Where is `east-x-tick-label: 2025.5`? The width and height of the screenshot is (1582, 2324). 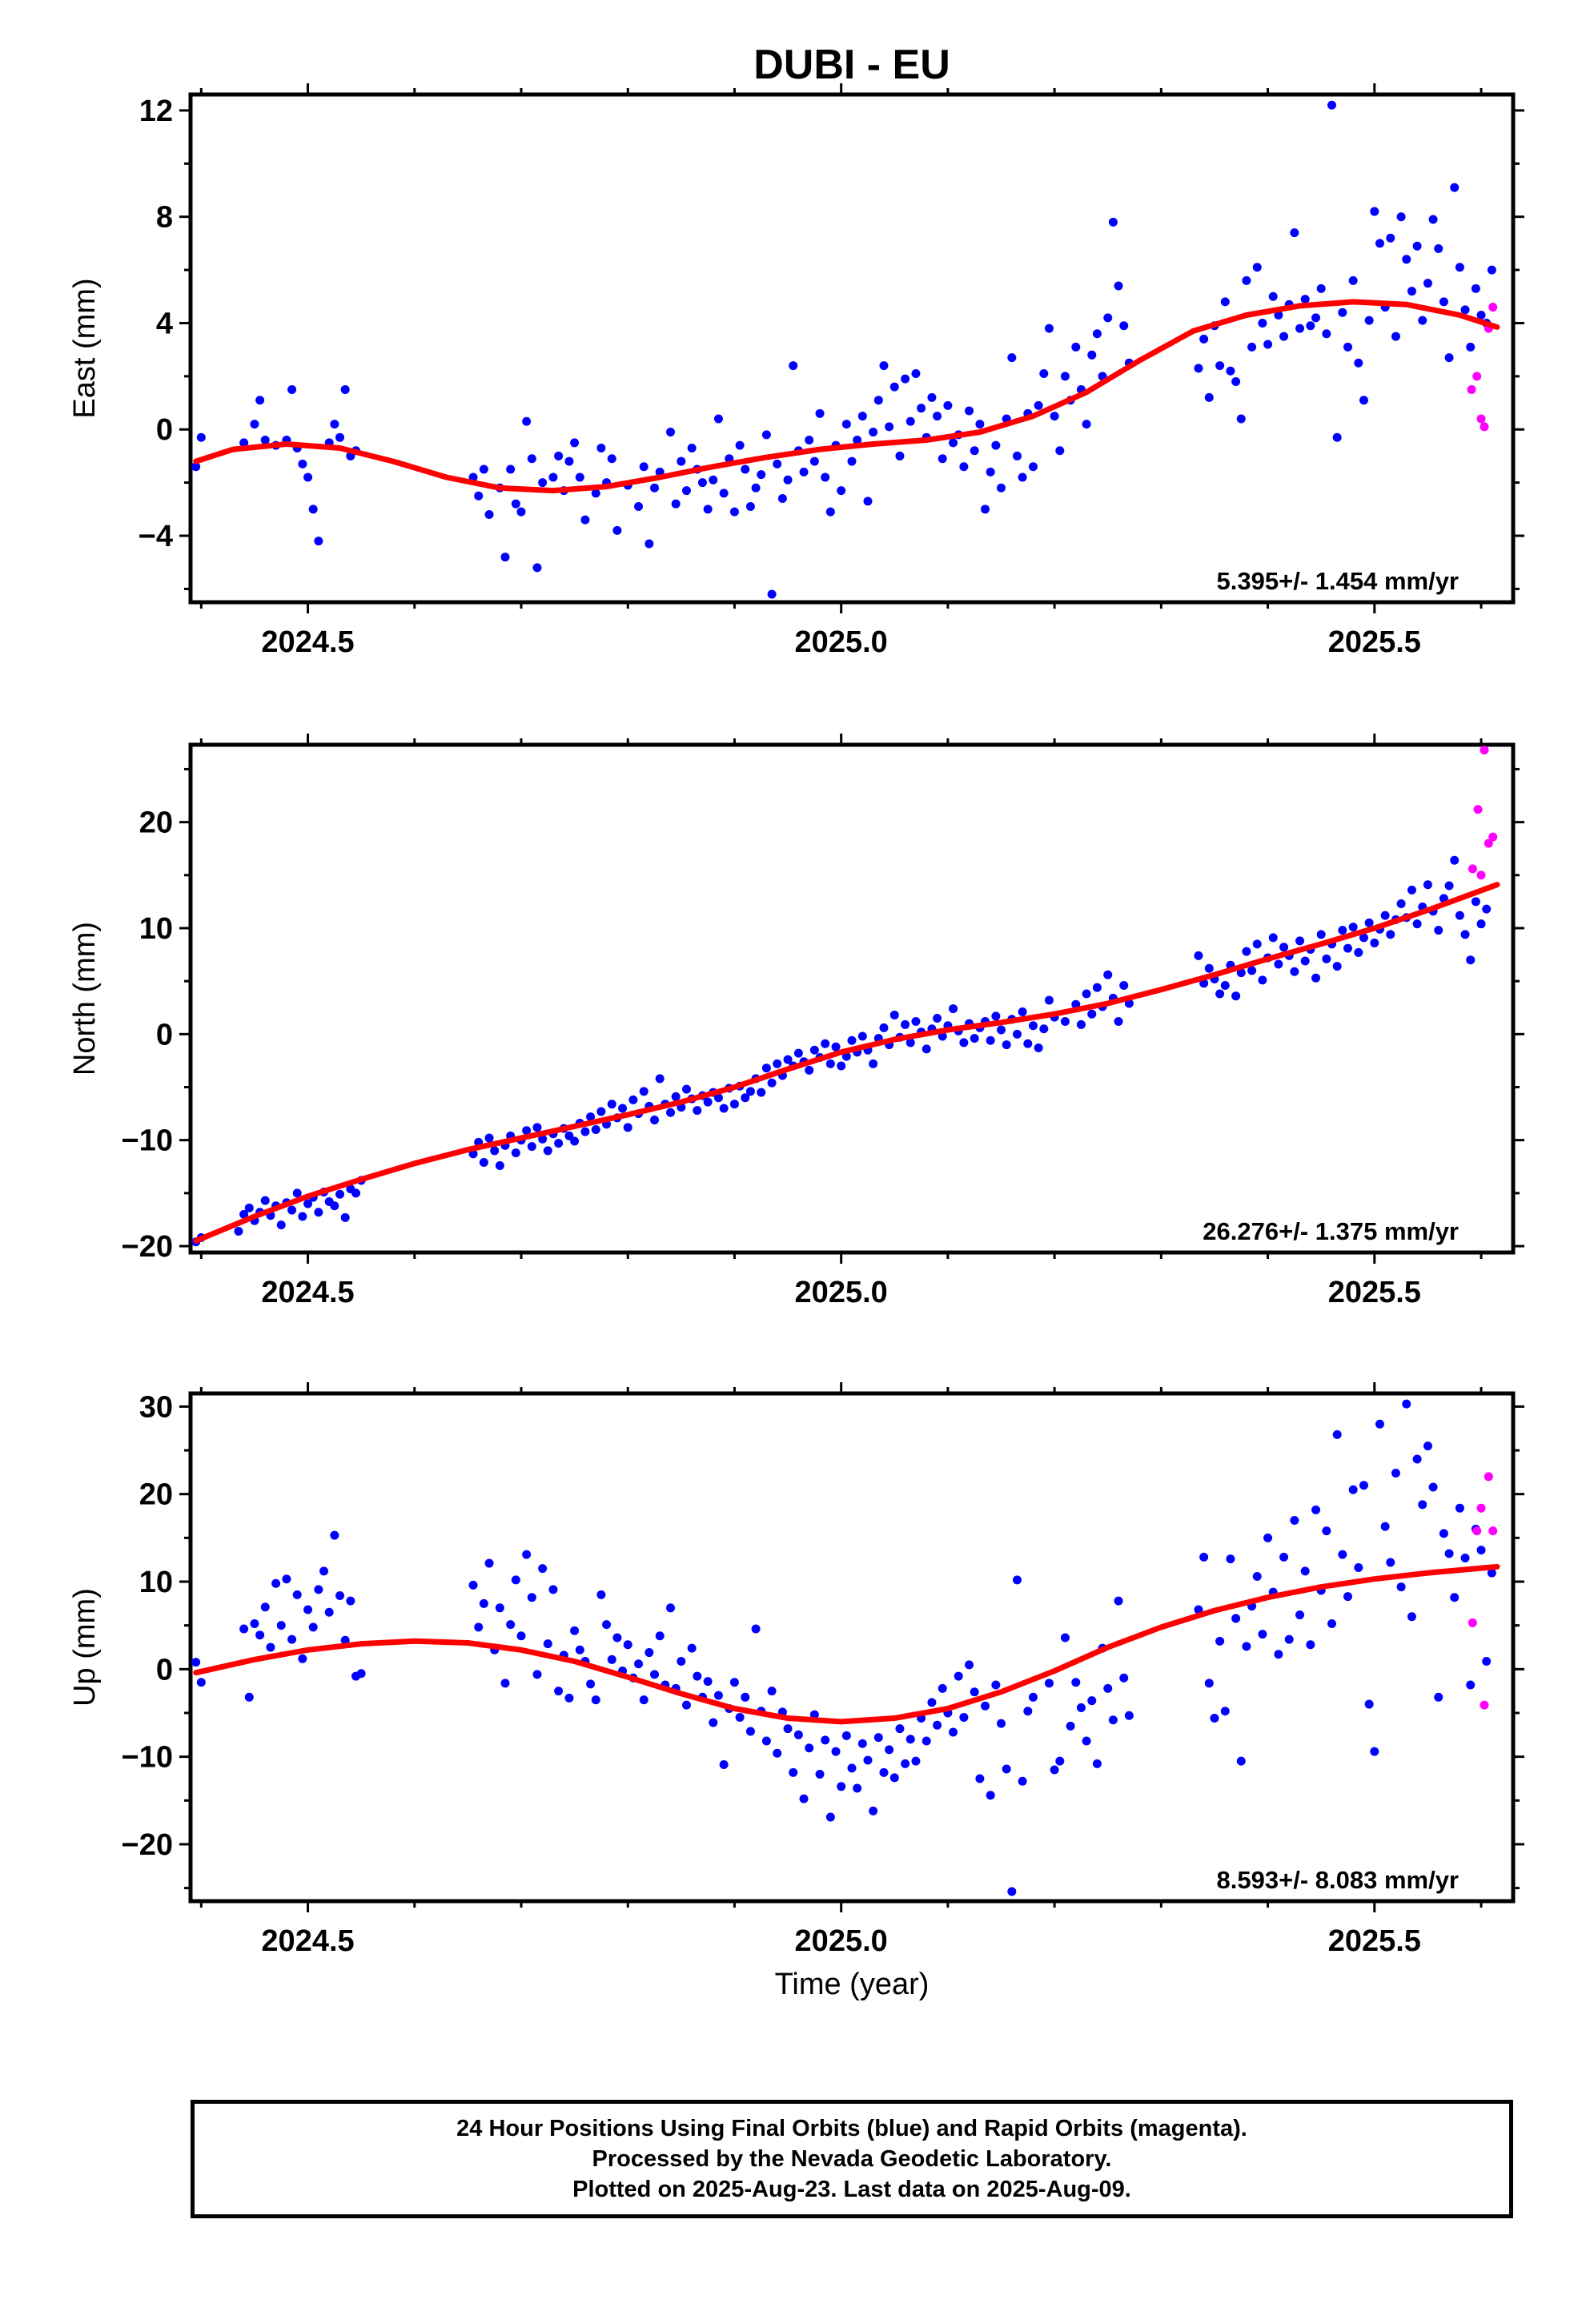
east-x-tick-label: 2025.5 is located at coordinates (1375, 642).